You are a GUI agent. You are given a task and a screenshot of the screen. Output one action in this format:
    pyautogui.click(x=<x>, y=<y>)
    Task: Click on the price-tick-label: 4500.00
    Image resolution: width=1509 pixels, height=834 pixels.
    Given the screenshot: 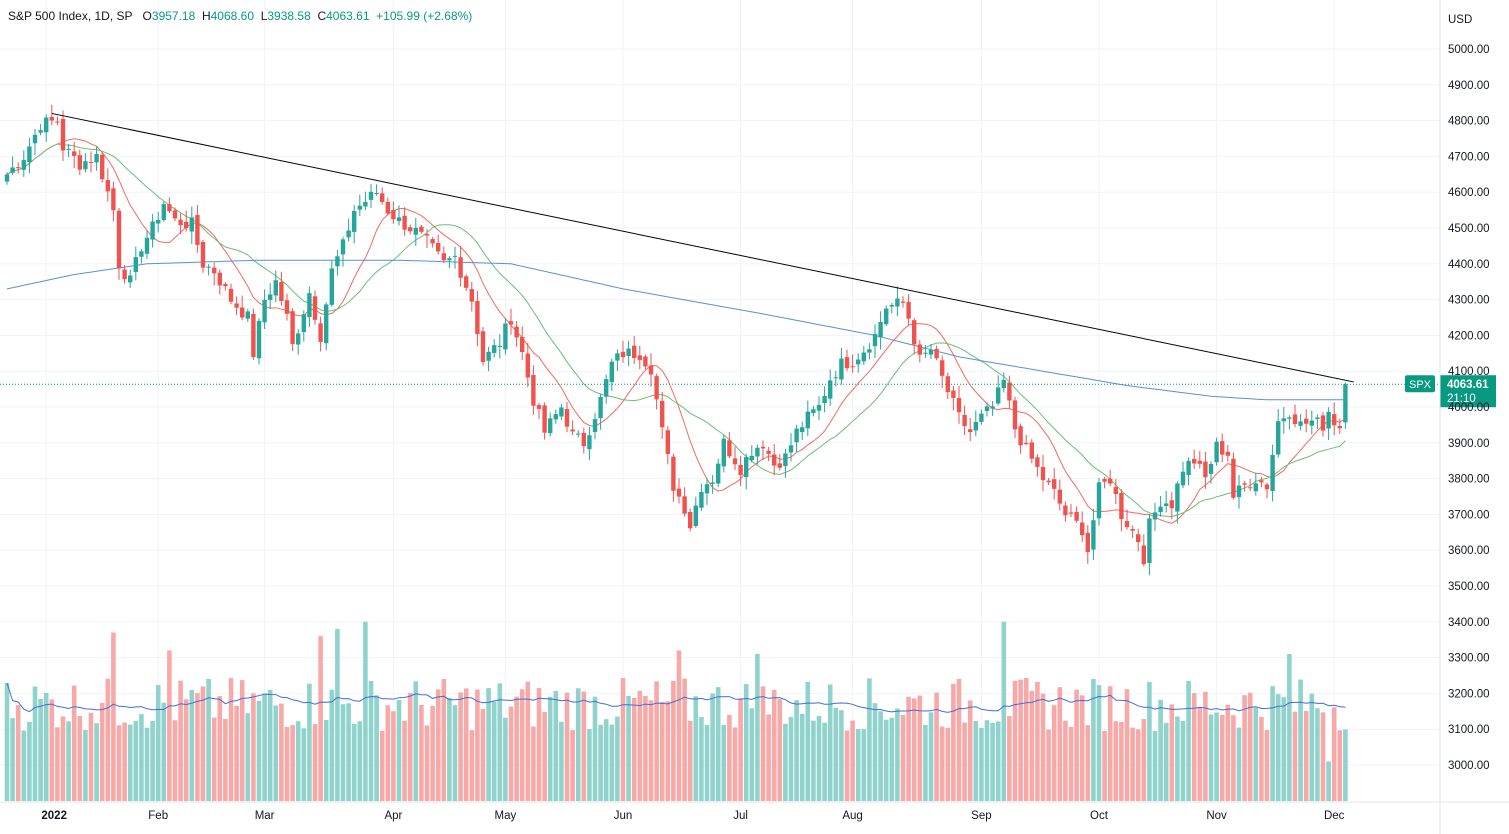 What is the action you would take?
    pyautogui.click(x=1469, y=229)
    